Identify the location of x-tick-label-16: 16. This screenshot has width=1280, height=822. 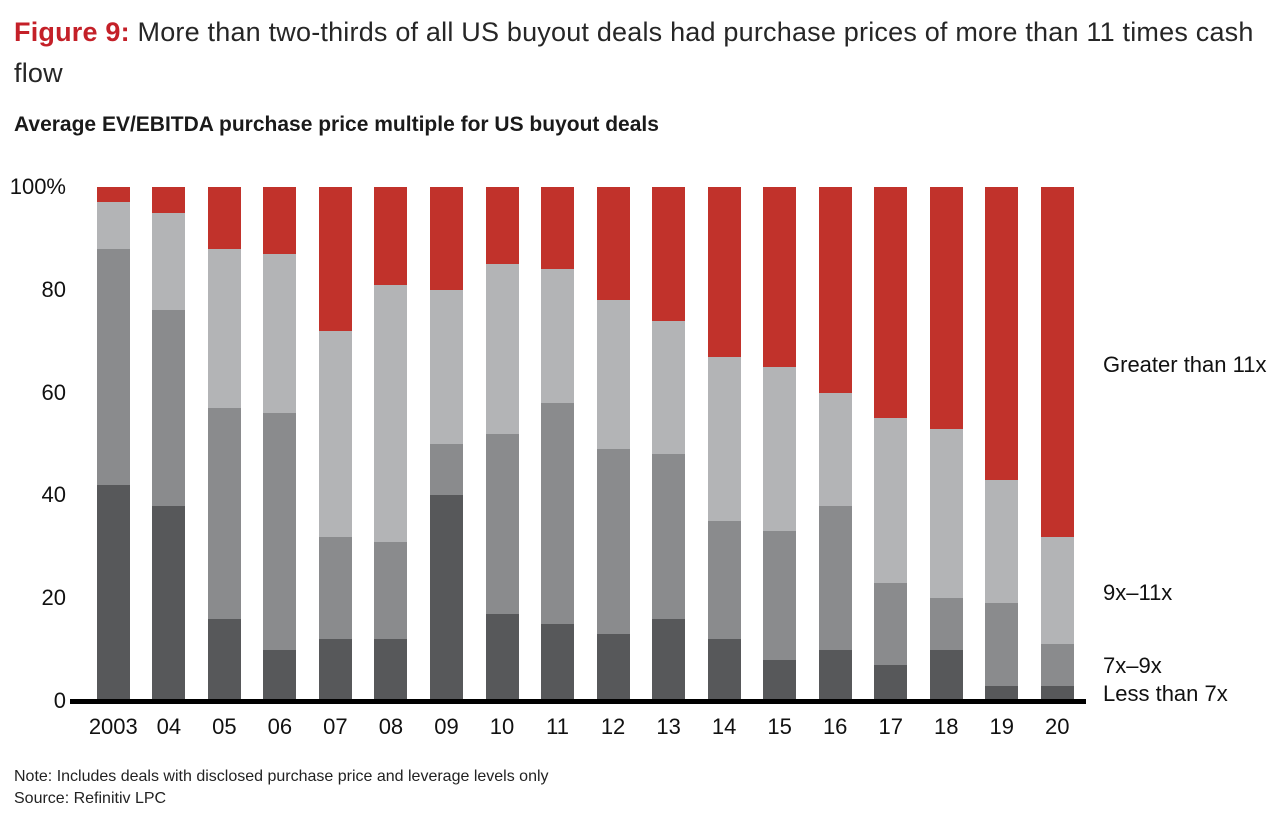
(835, 726).